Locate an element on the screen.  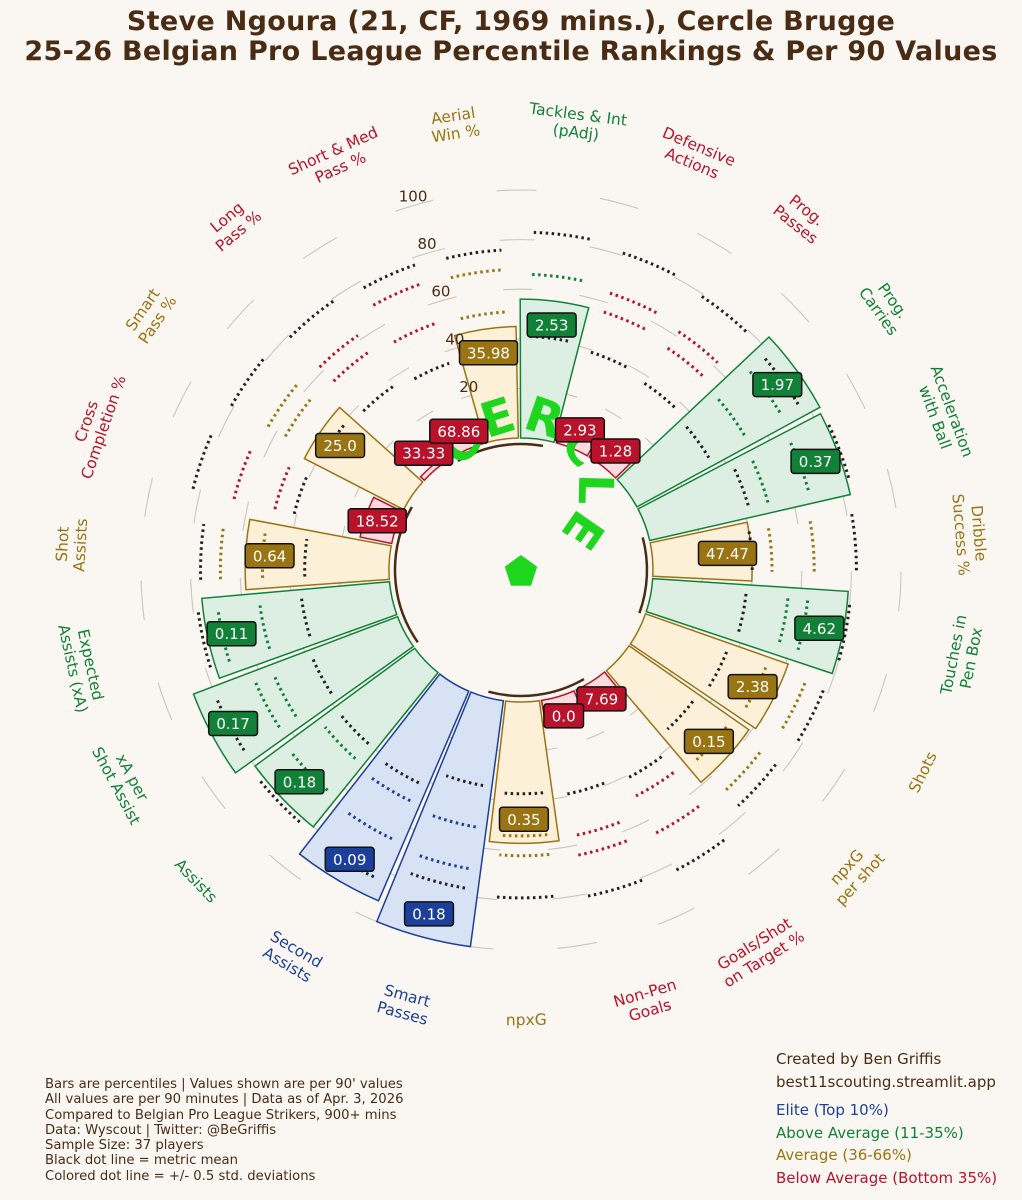
value-label-text: 0.0 is located at coordinates (564, 716).